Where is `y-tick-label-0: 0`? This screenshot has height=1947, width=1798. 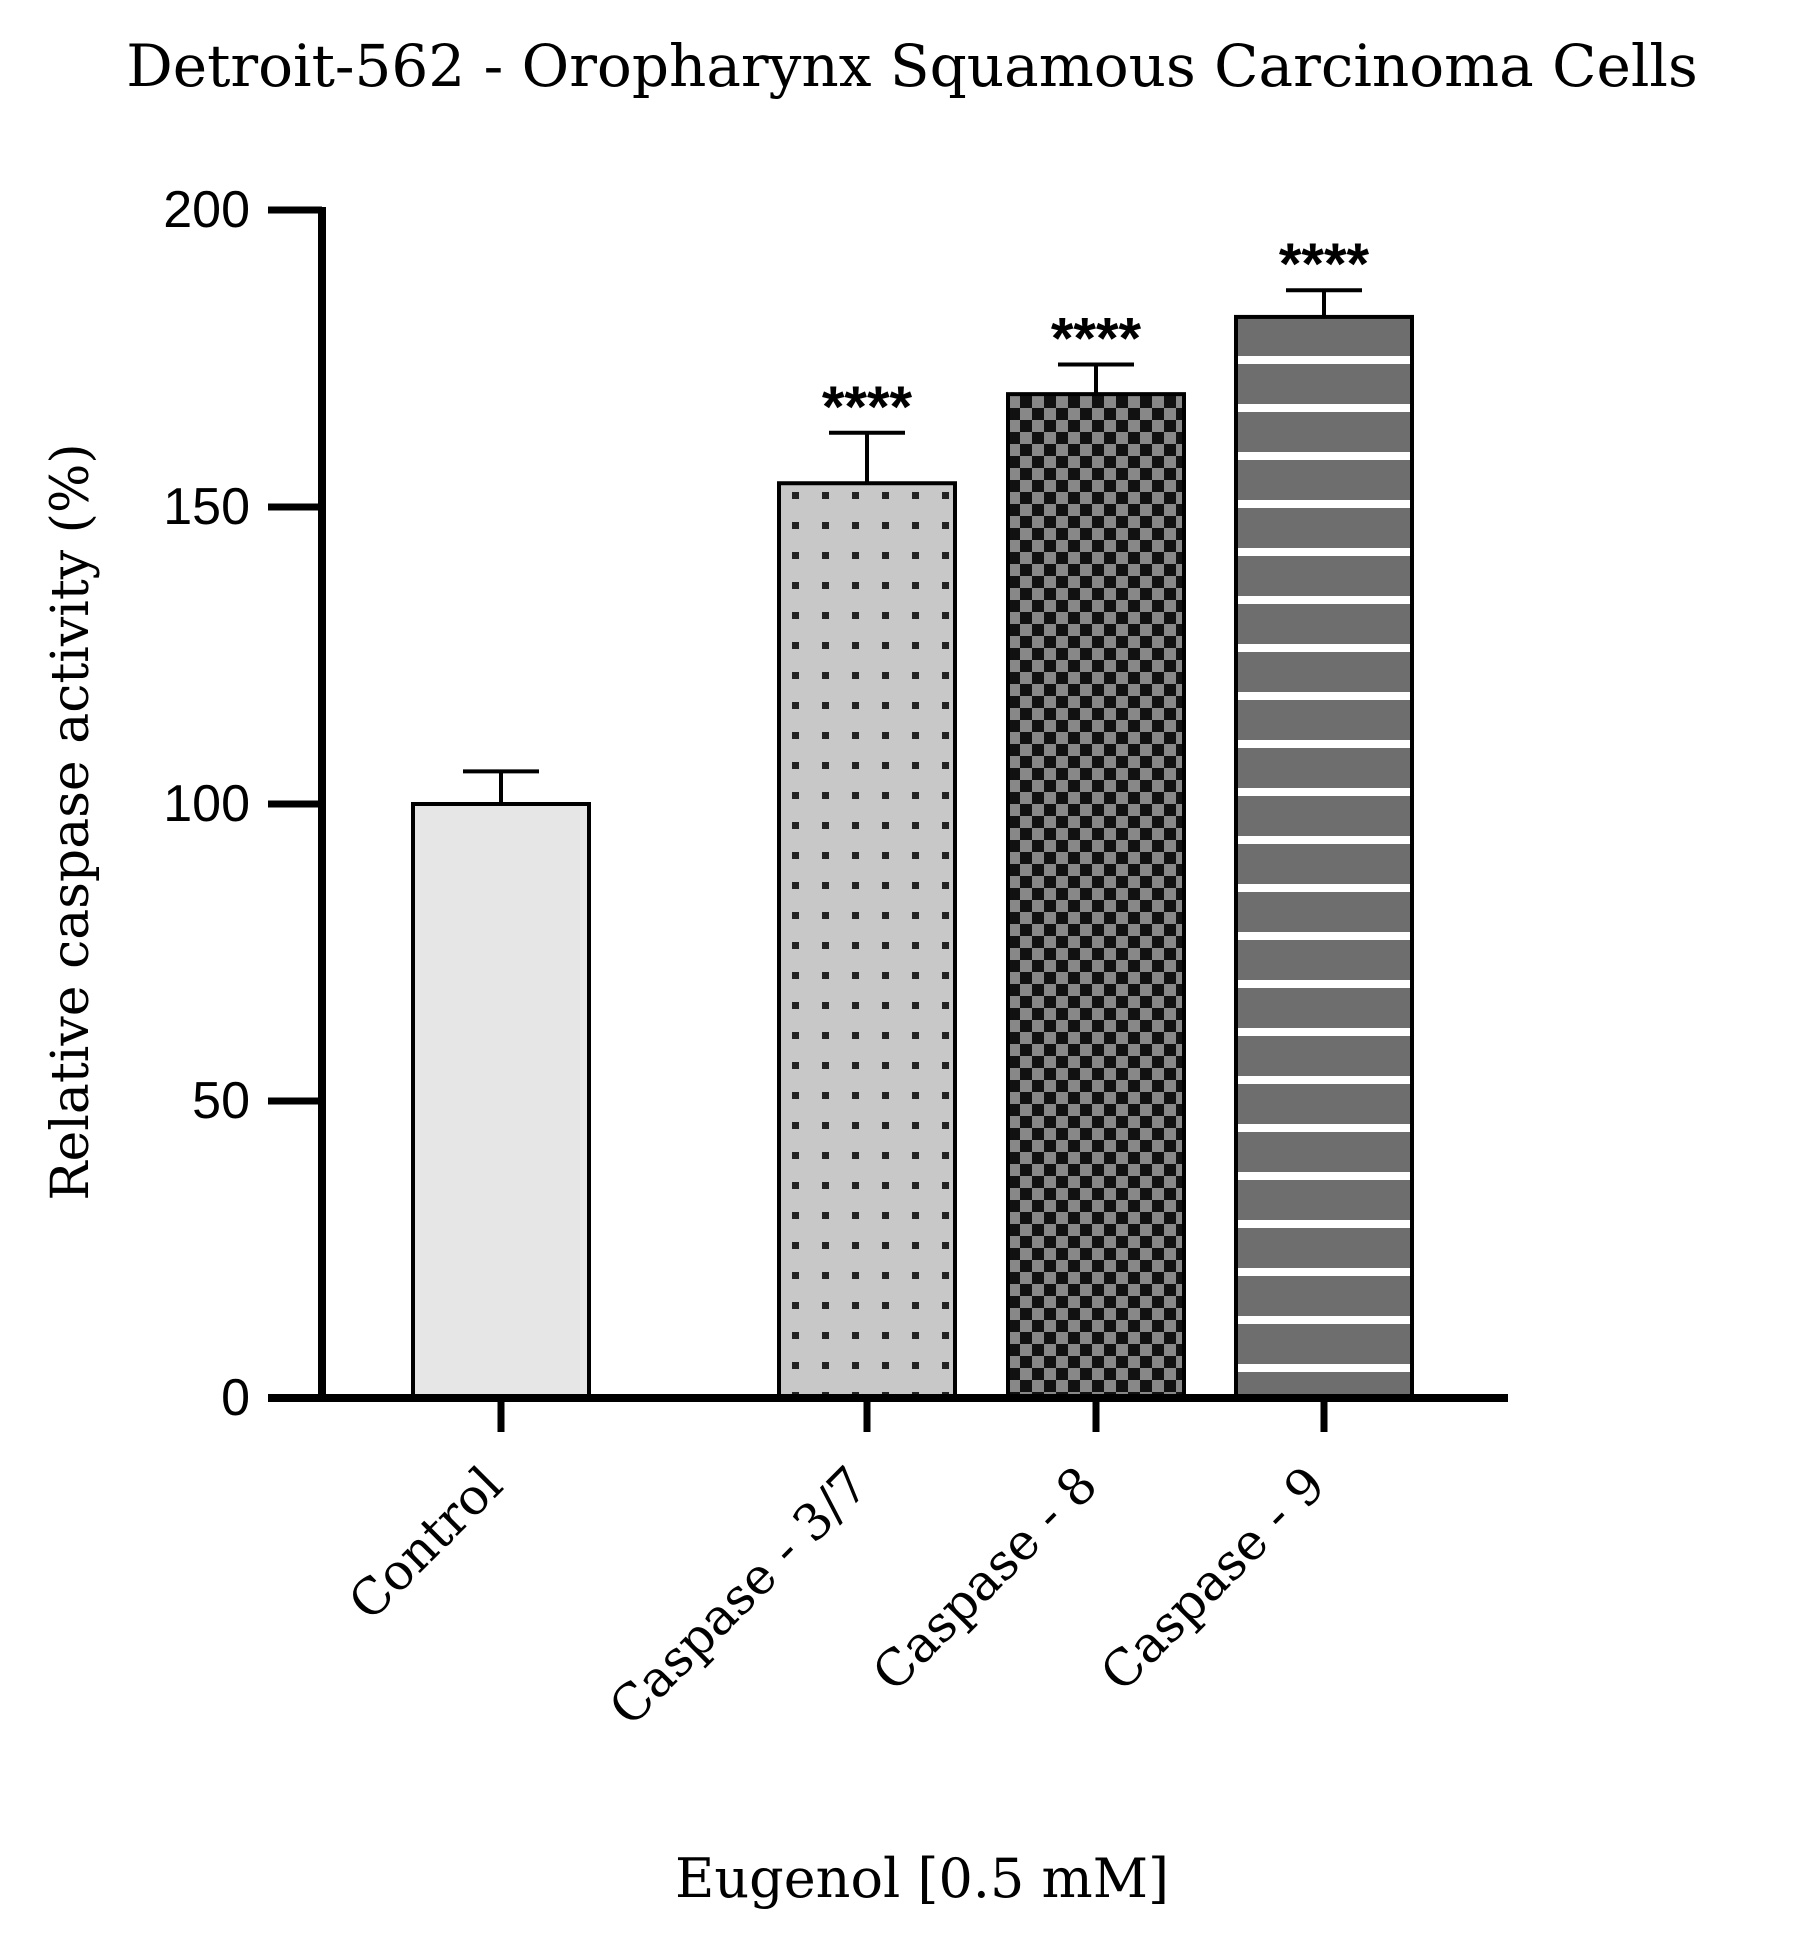 y-tick-label-0: 0 is located at coordinates (235, 1398).